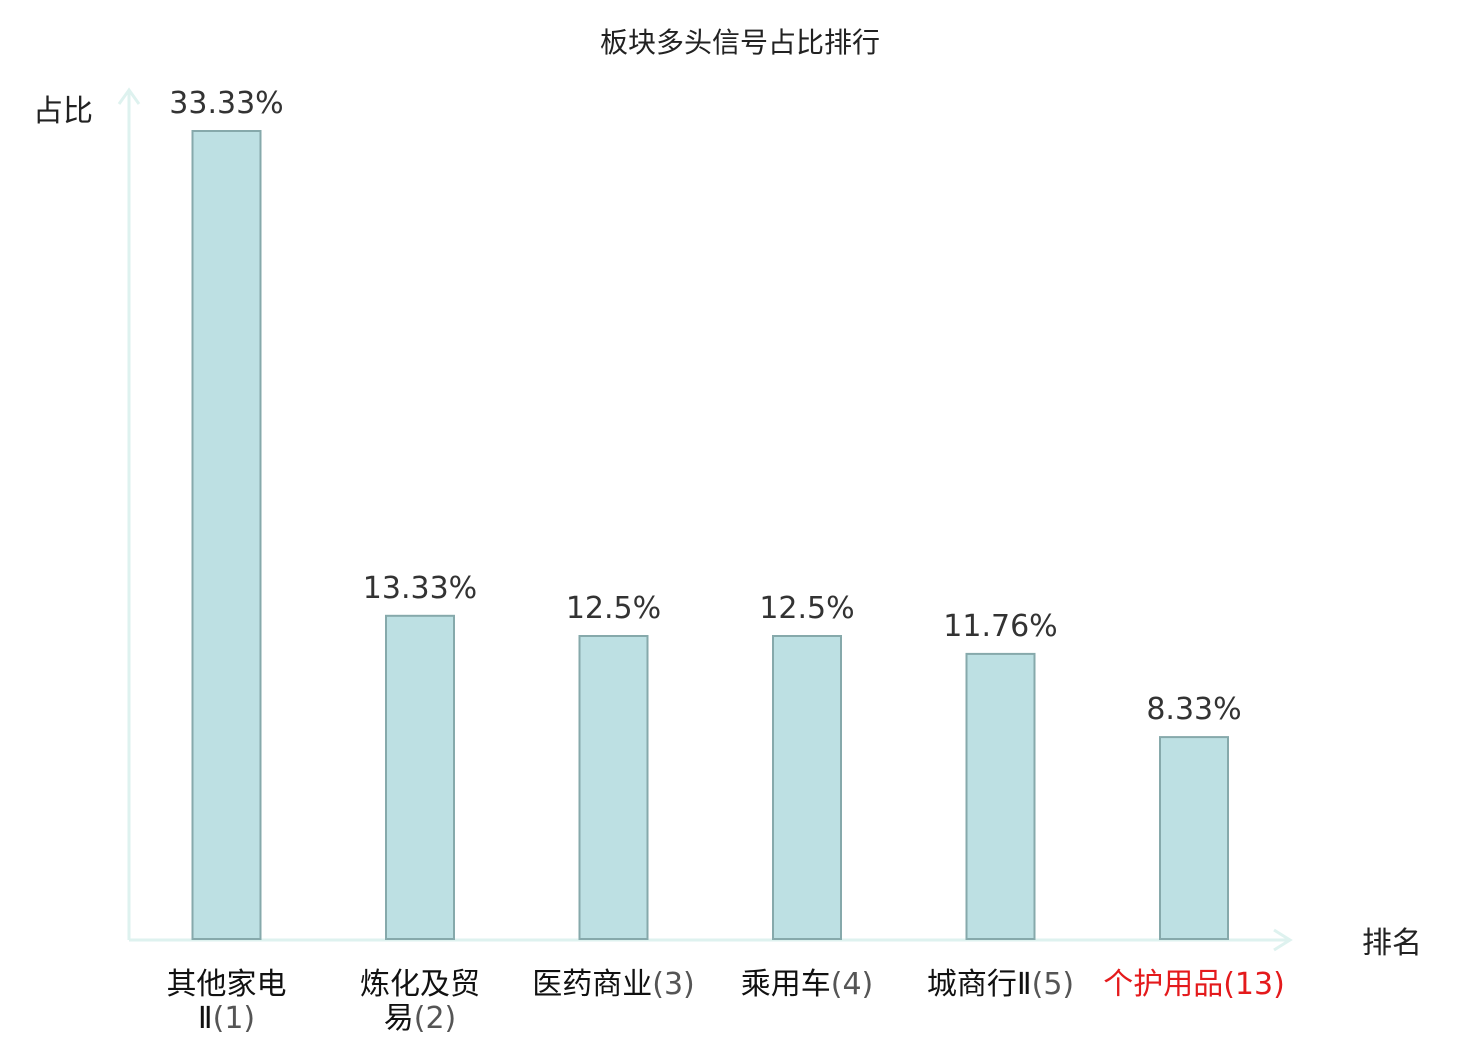  I want to click on x-tick-label: 易(2), so click(420, 1018).